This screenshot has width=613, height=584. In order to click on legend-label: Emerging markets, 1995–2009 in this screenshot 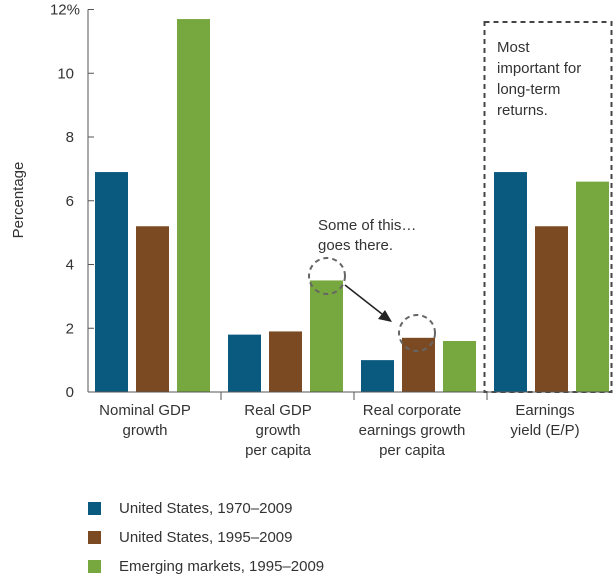, I will do `click(222, 566)`.